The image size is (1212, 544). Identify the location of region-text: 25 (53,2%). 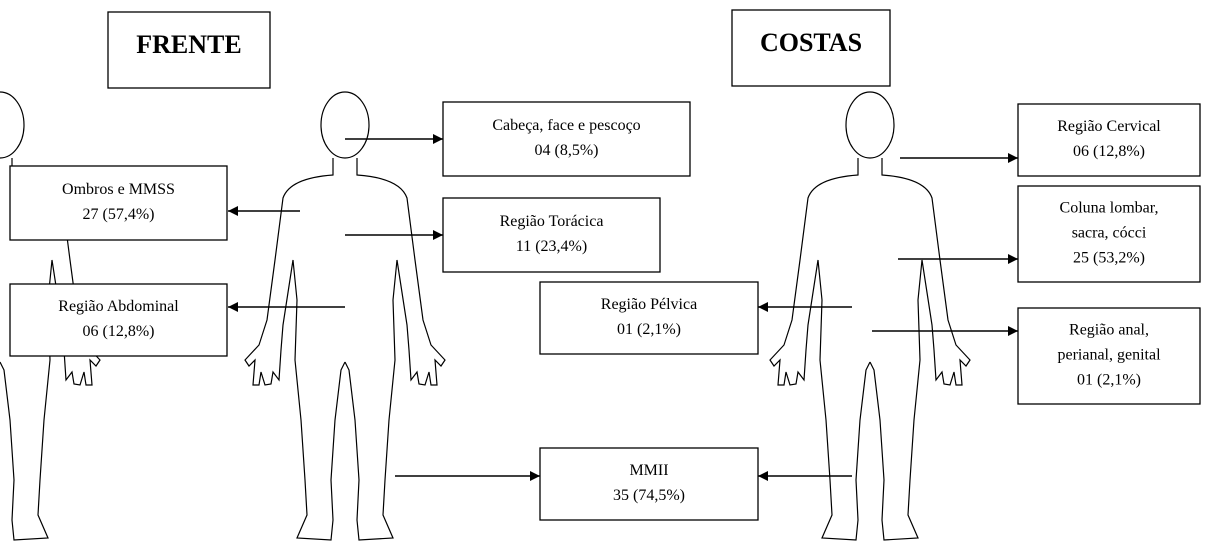
(1109, 258).